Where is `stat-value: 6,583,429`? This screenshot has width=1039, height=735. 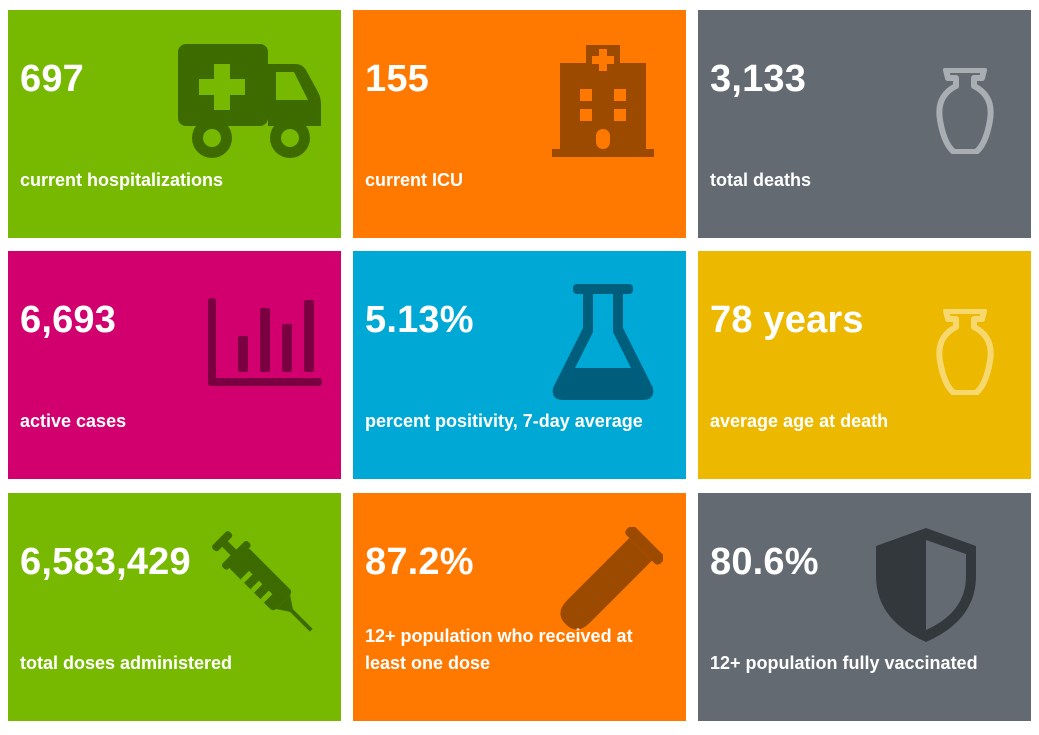 stat-value: 6,583,429 is located at coordinates (105, 562).